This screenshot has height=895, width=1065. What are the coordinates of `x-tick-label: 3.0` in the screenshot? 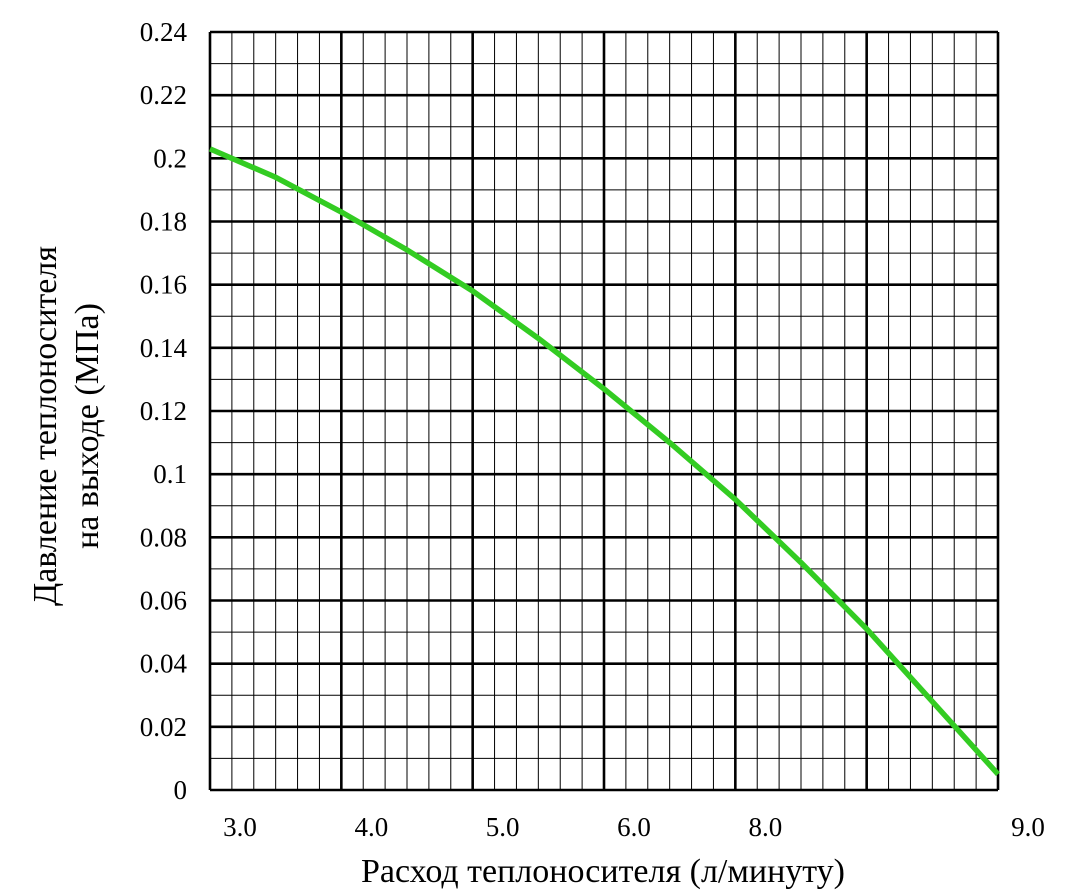 It's located at (240, 827).